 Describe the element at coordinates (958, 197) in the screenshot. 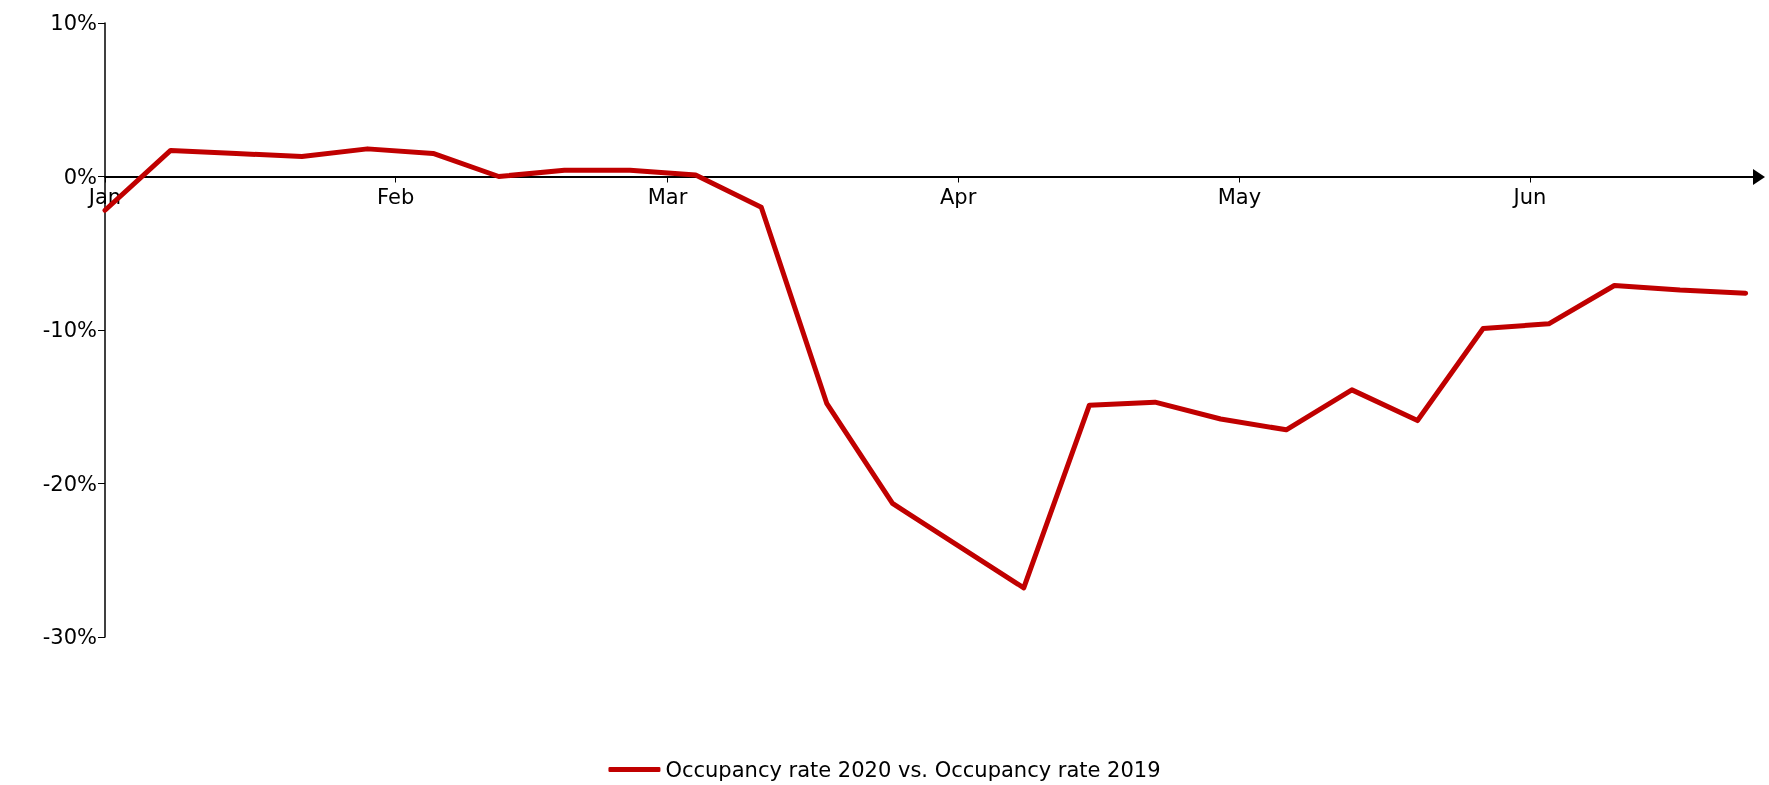

I see `x-tick-label: Apr` at that location.